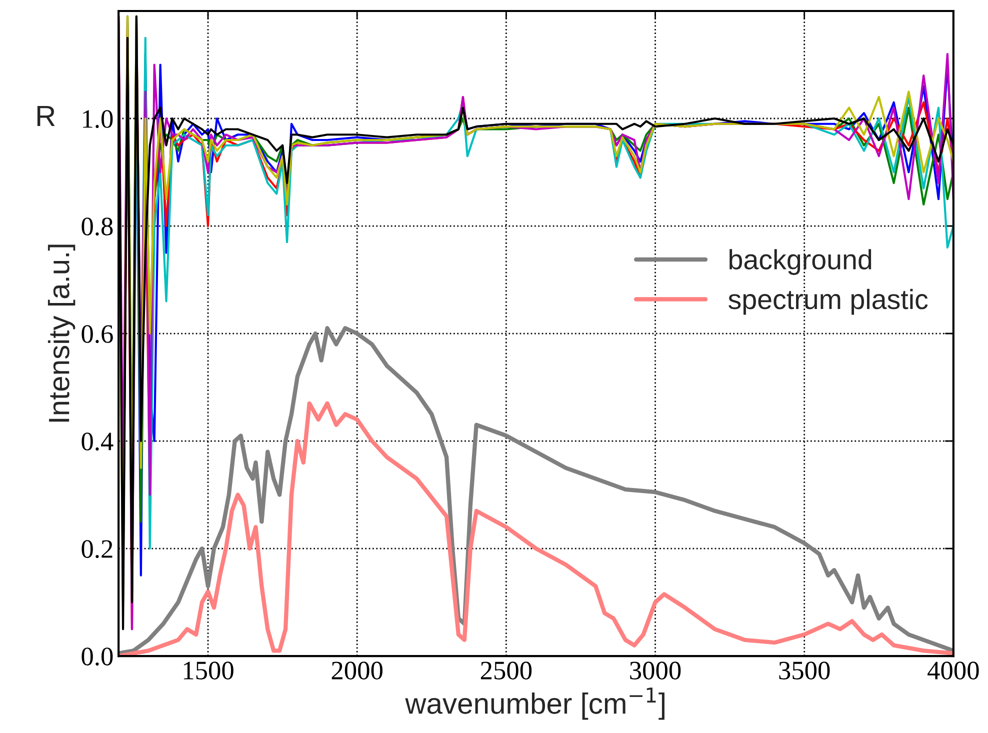  Describe the element at coordinates (655, 671) in the screenshot. I see `x-tick-label: 3000` at that location.